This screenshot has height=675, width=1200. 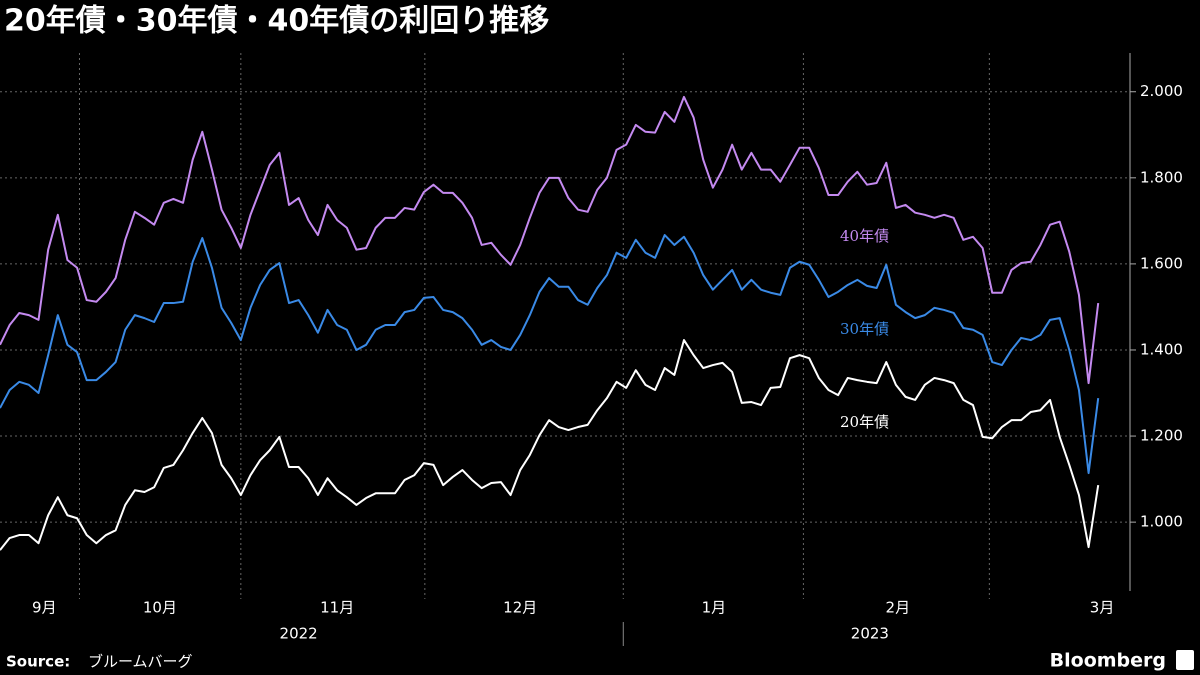 What do you see at coordinates (337, 608) in the screenshot?
I see `x-tick-label: 11月` at bounding box center [337, 608].